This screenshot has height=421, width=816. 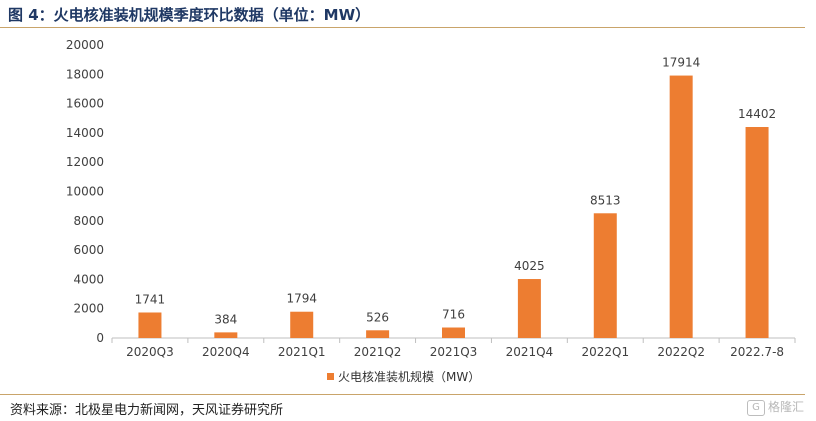 What do you see at coordinates (409, 376) in the screenshot?
I see `legend-label: 火电核准装机规模（MW）` at bounding box center [409, 376].